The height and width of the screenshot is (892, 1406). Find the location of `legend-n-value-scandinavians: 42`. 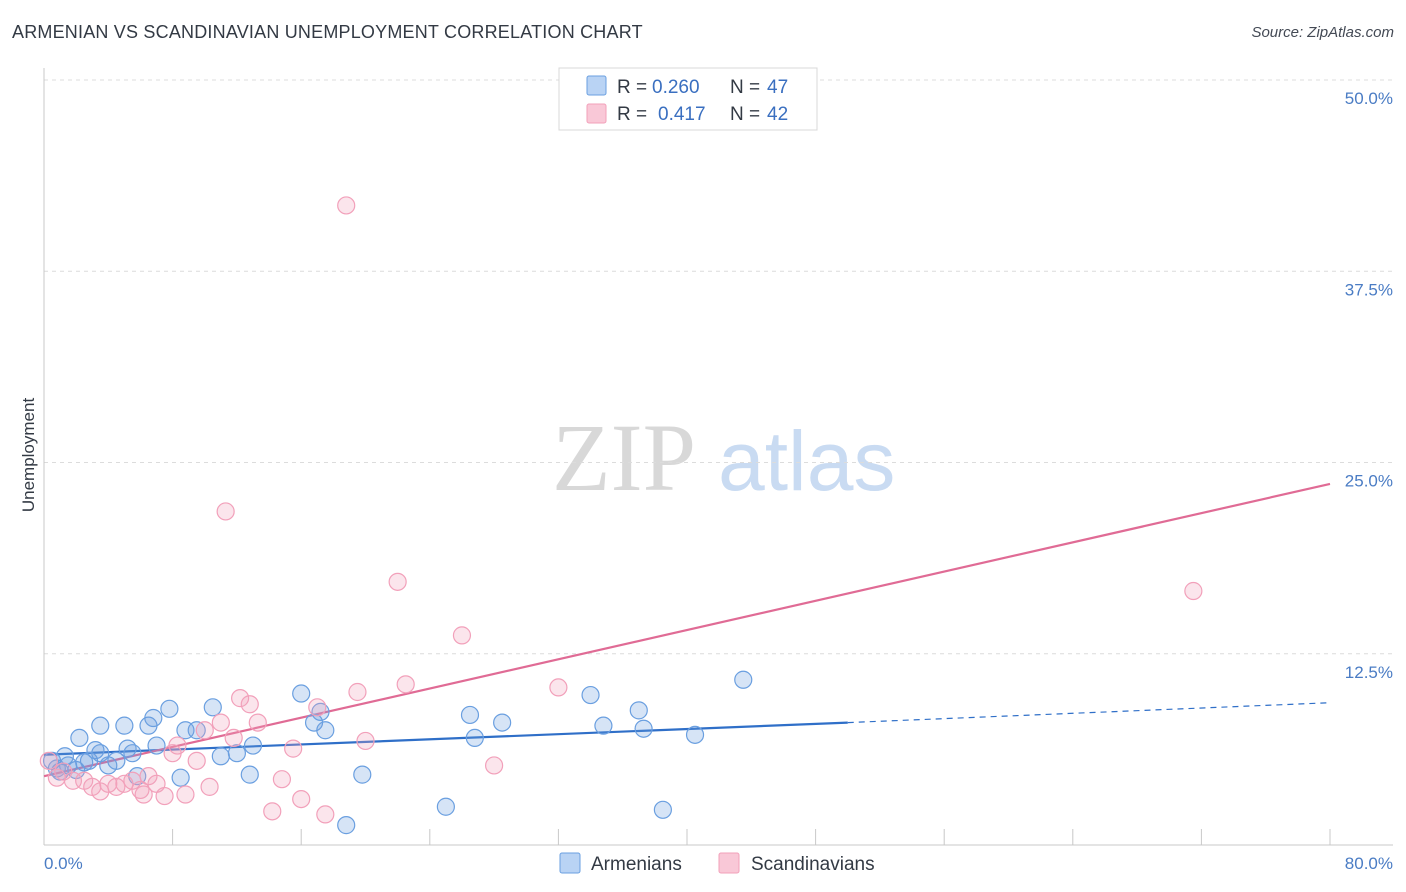

legend-n-value-scandinavians: 42 is located at coordinates (777, 114).